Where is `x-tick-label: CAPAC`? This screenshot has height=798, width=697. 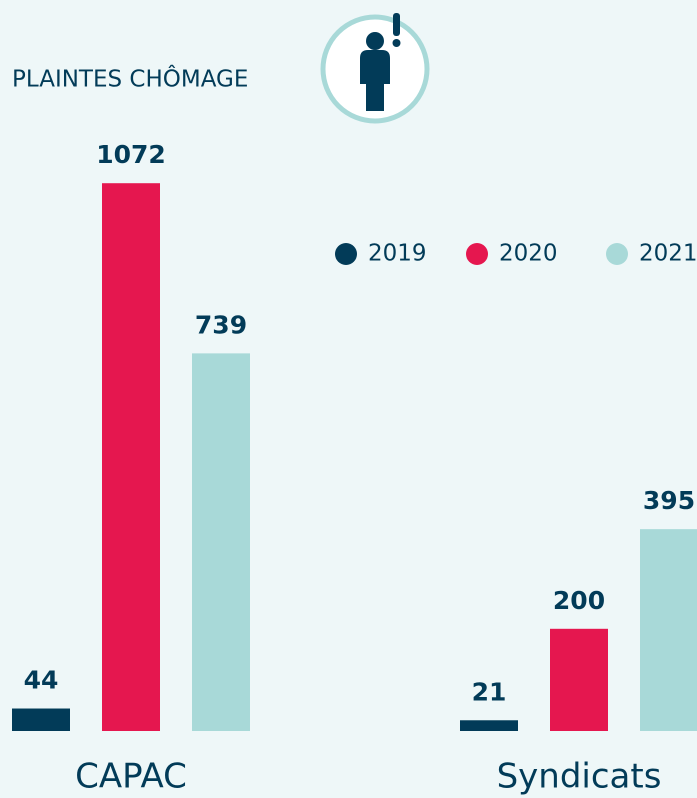
x-tick-label: CAPAC is located at coordinates (131, 777).